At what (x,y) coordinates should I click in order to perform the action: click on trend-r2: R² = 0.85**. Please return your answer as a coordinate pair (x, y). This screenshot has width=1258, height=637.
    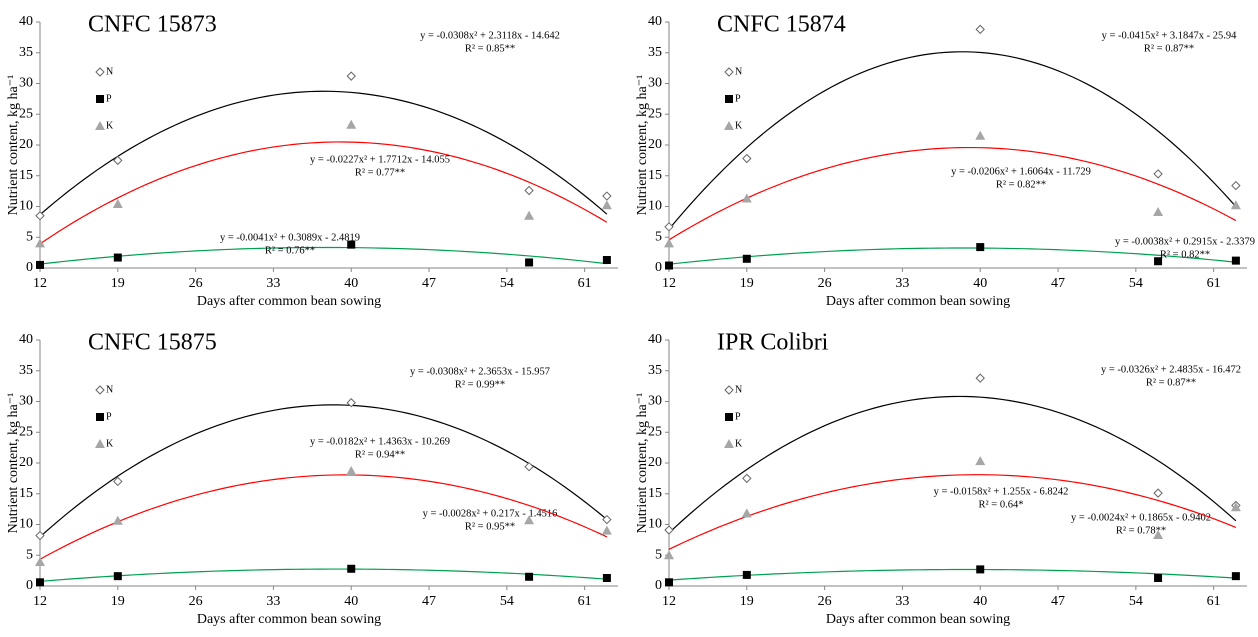
    Looking at the image, I should click on (490, 48).